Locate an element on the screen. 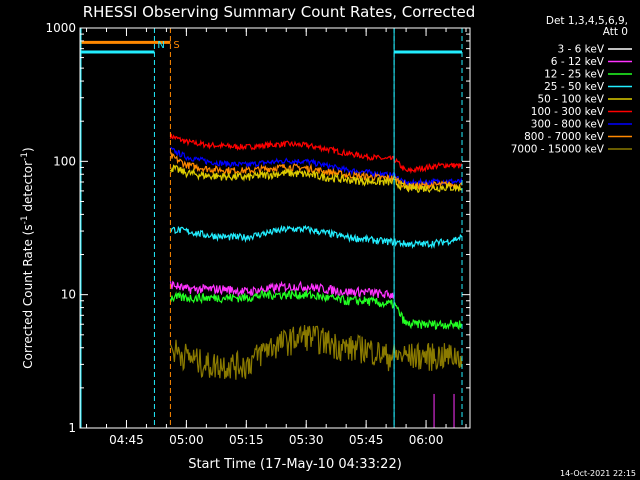  x-tick-label: 04:45 is located at coordinates (126, 440).